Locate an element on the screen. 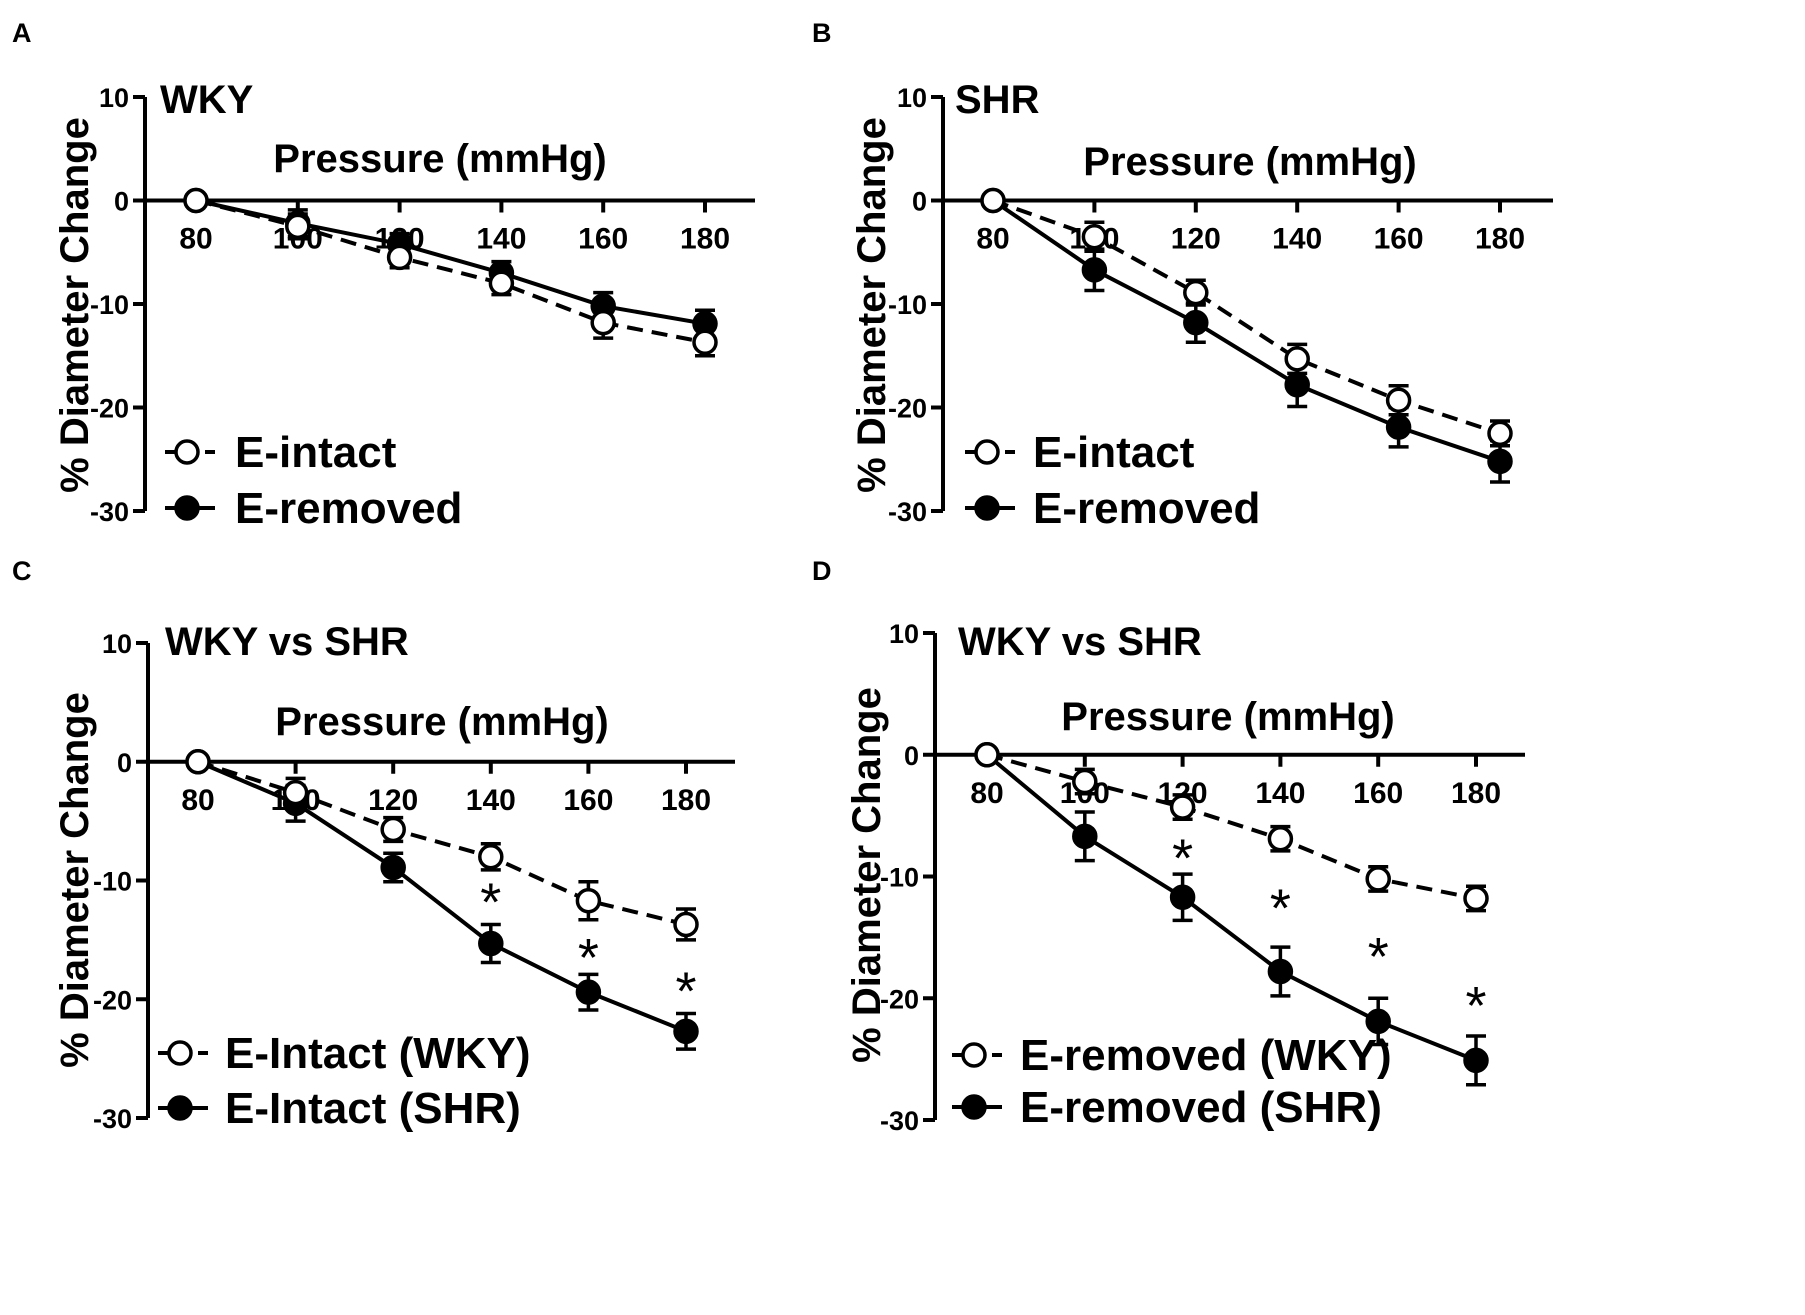 This screenshot has width=1805, height=1315. legend-label: E-removed (WKY) is located at coordinates (1206, 1055).